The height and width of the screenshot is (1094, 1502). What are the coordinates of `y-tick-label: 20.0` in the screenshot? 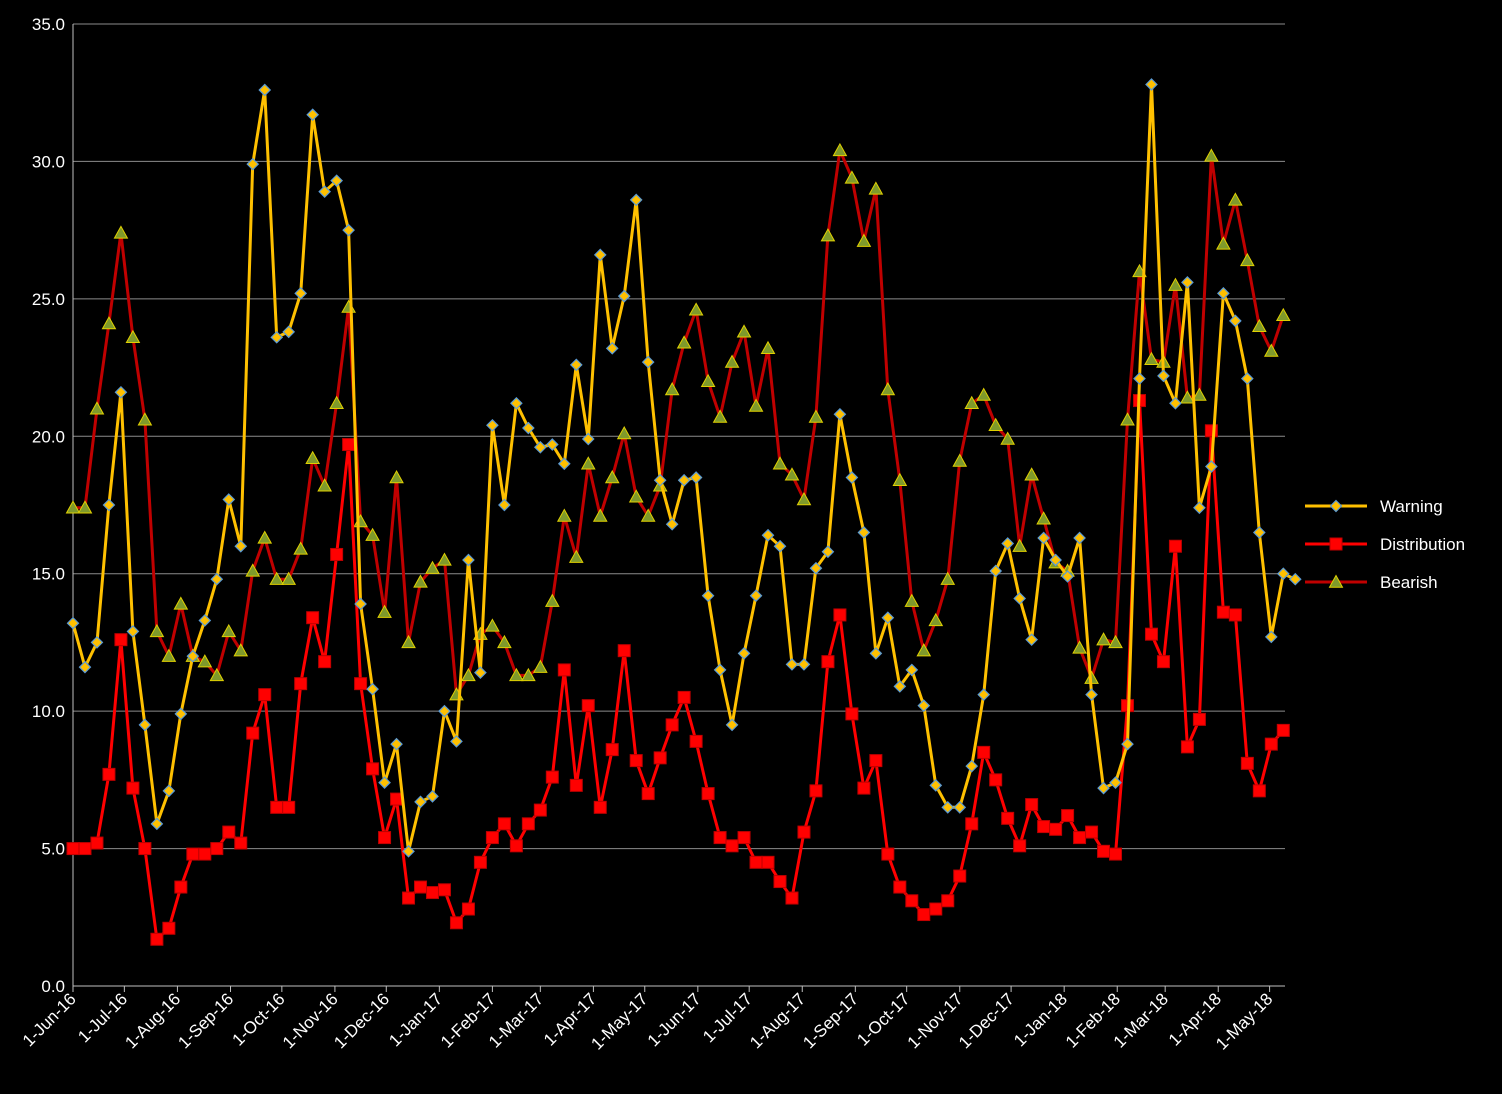 It's located at (48, 436).